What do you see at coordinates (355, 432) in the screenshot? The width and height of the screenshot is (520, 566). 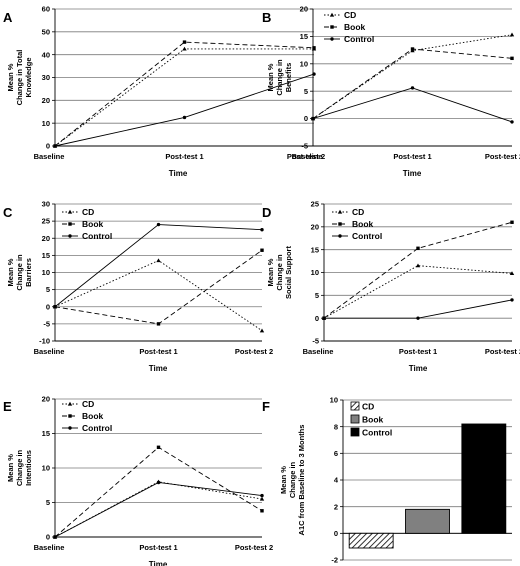 I see `legend-swatch-control` at bounding box center [355, 432].